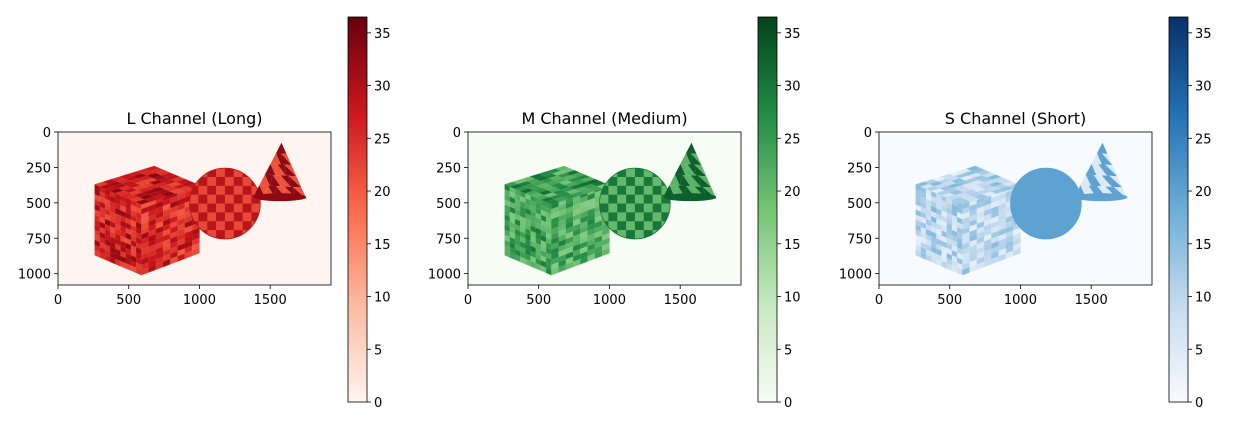 This screenshot has height=428, width=1259. I want to click on x-tick-label: 0, so click(468, 300).